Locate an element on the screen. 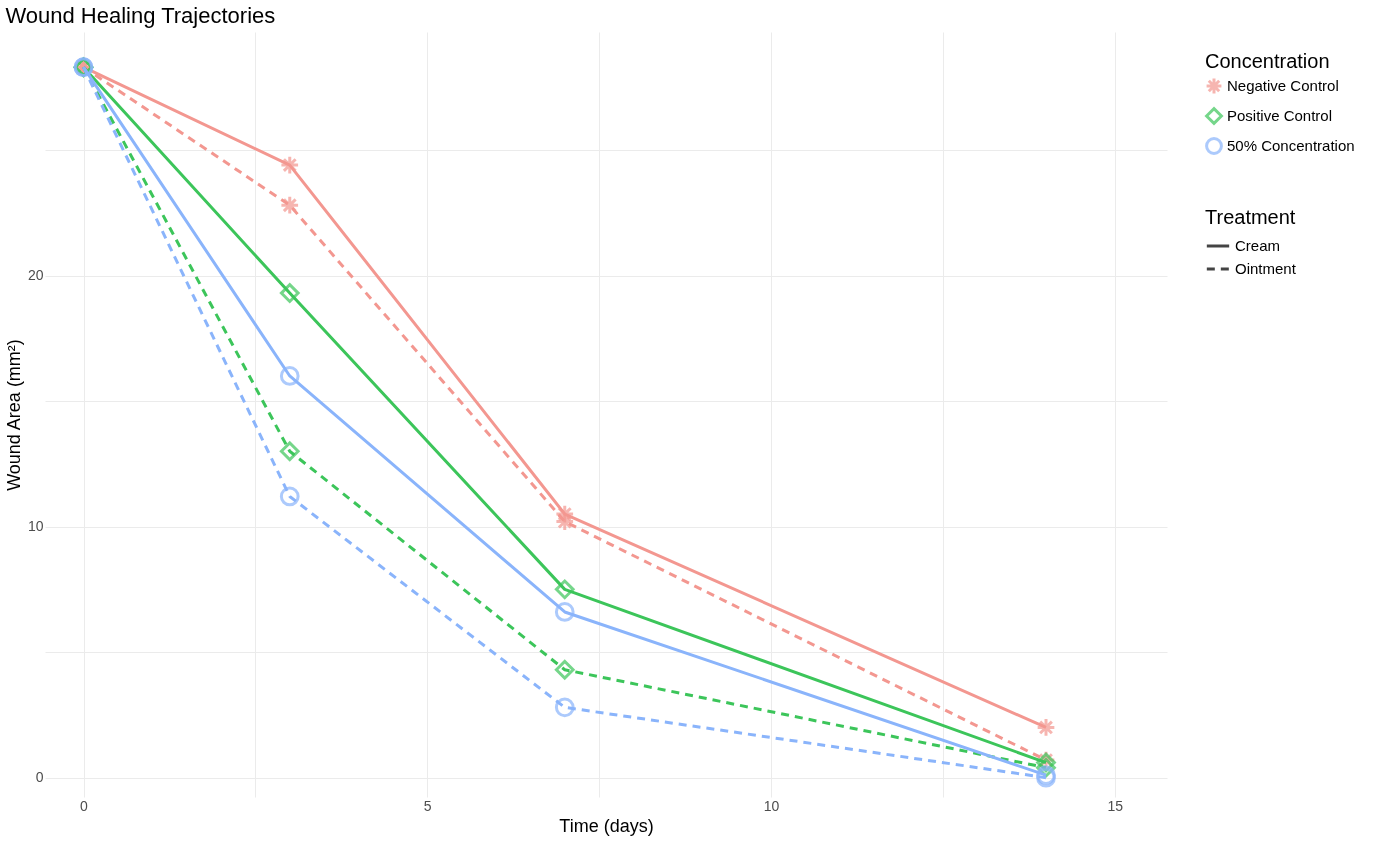  x-tick-label: 15 is located at coordinates (1115, 805).